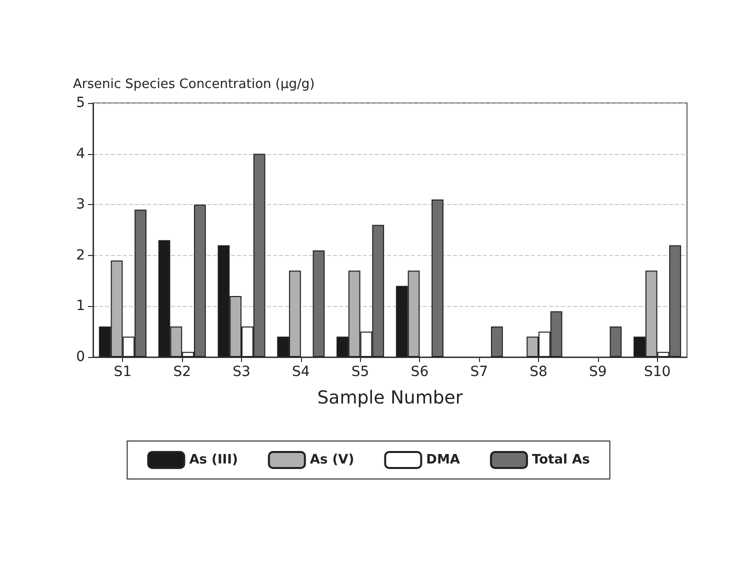 The width and height of the screenshot is (737, 582). I want to click on legend-label: Total As, so click(561, 460).